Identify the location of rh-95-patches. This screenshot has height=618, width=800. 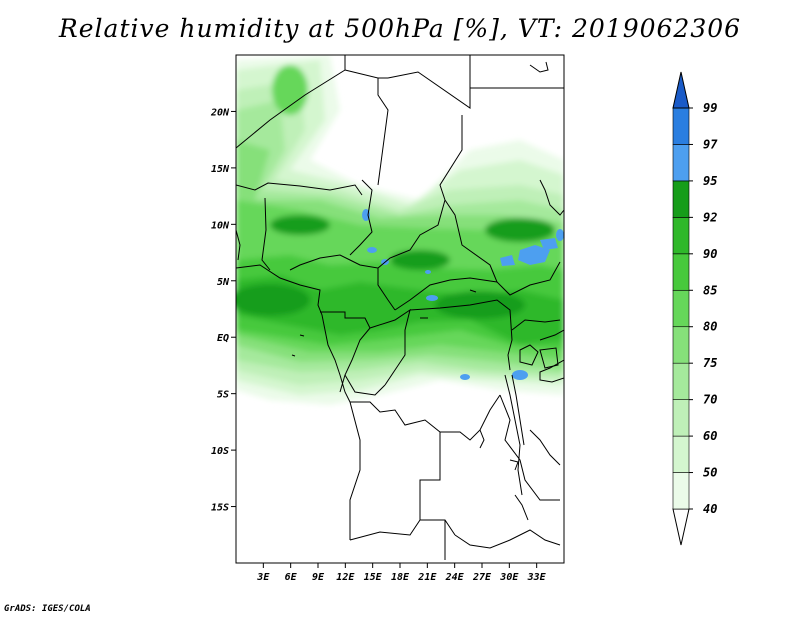
(463, 294).